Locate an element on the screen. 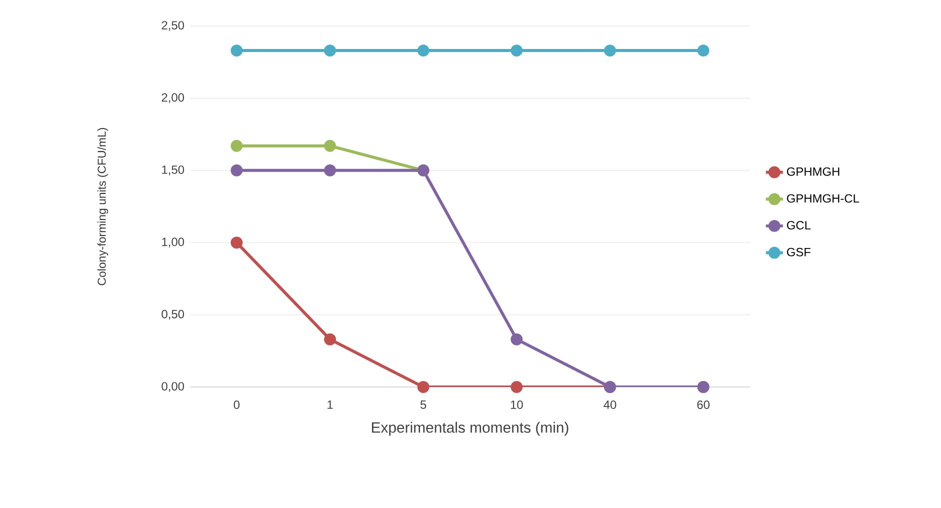 The height and width of the screenshot is (508, 941). legend-label: GCL is located at coordinates (798, 225).